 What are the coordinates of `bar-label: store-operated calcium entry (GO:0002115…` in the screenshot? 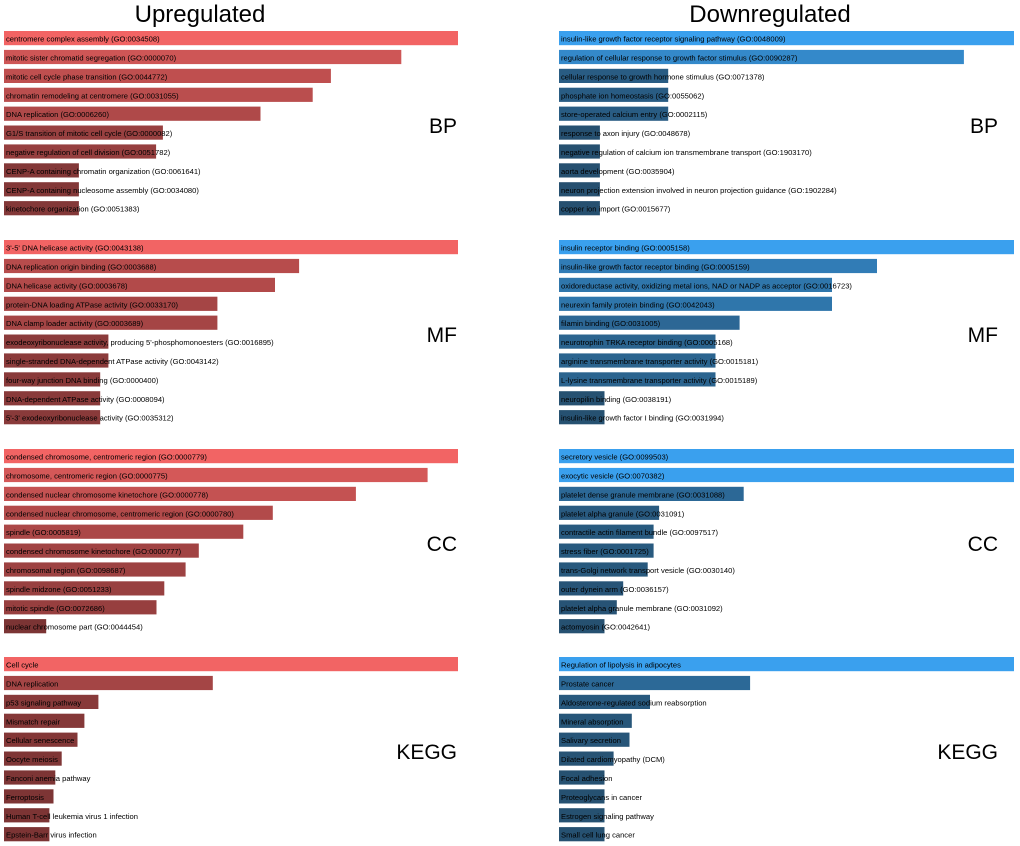 It's located at (634, 114).